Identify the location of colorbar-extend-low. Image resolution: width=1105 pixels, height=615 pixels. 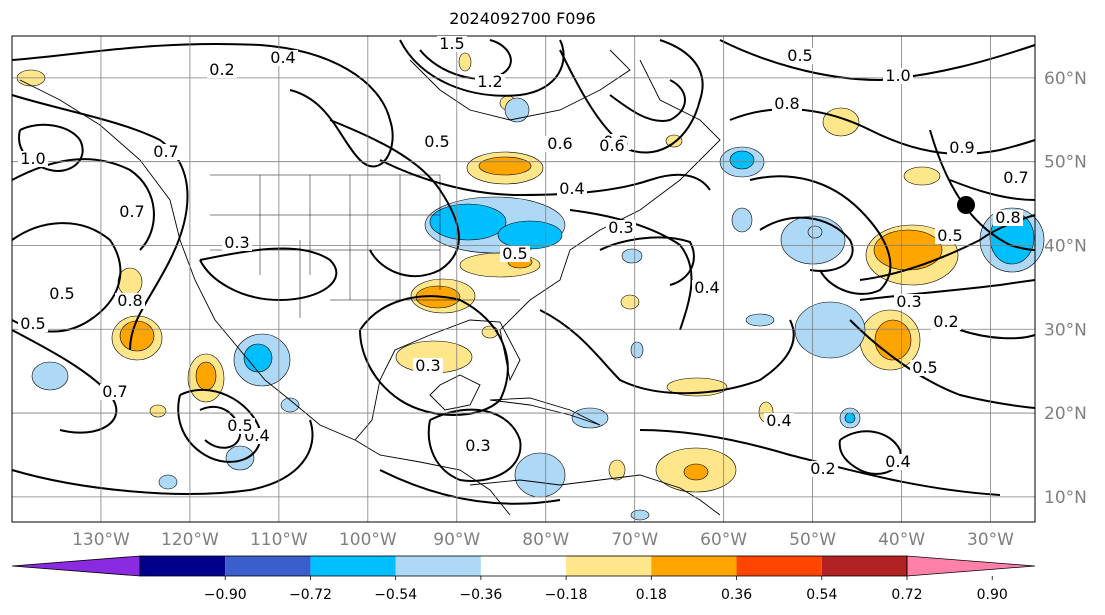
(76, 566).